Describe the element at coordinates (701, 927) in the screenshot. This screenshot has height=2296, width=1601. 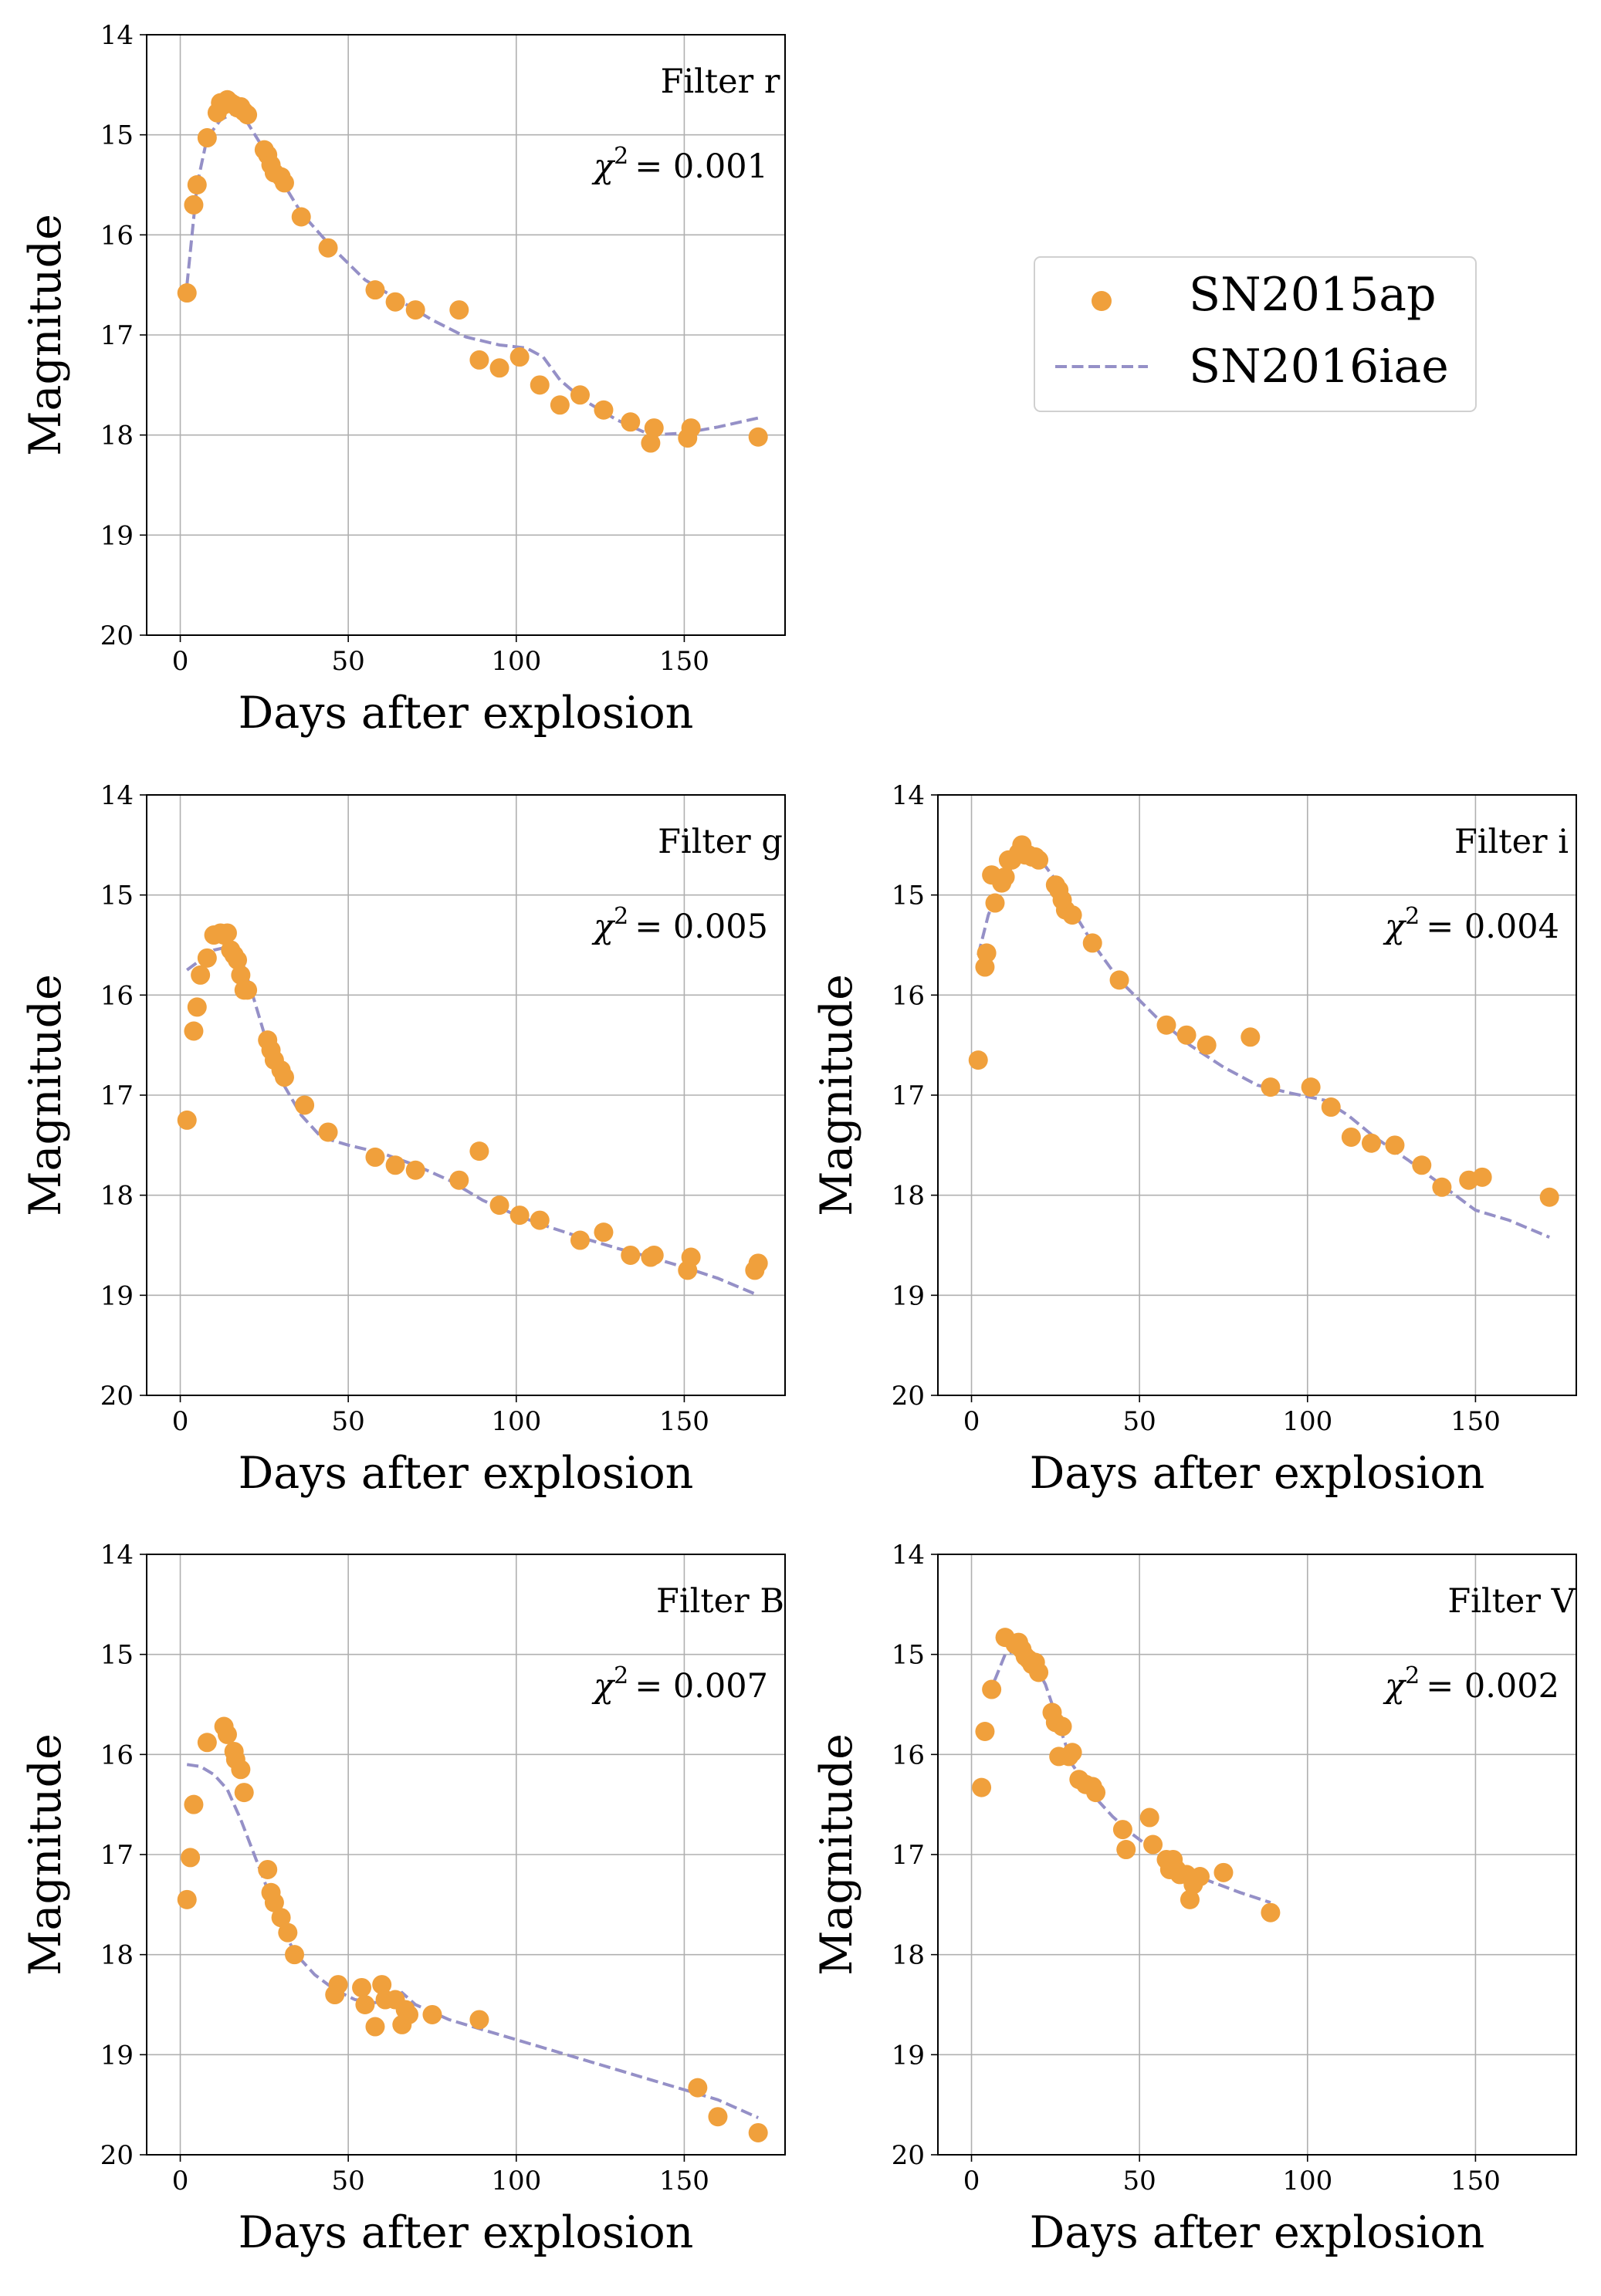
I see `chi-squared-value: = 0.005` at that location.